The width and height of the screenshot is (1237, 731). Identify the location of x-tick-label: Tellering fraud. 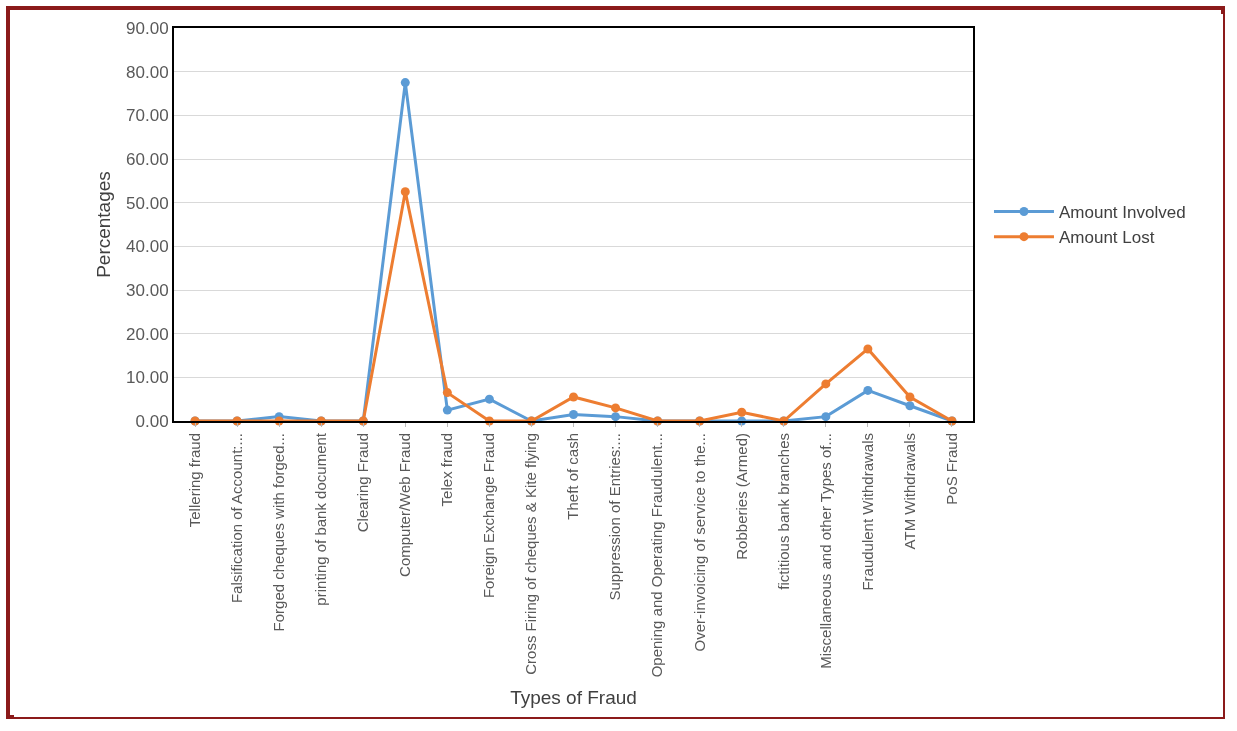
(194, 480).